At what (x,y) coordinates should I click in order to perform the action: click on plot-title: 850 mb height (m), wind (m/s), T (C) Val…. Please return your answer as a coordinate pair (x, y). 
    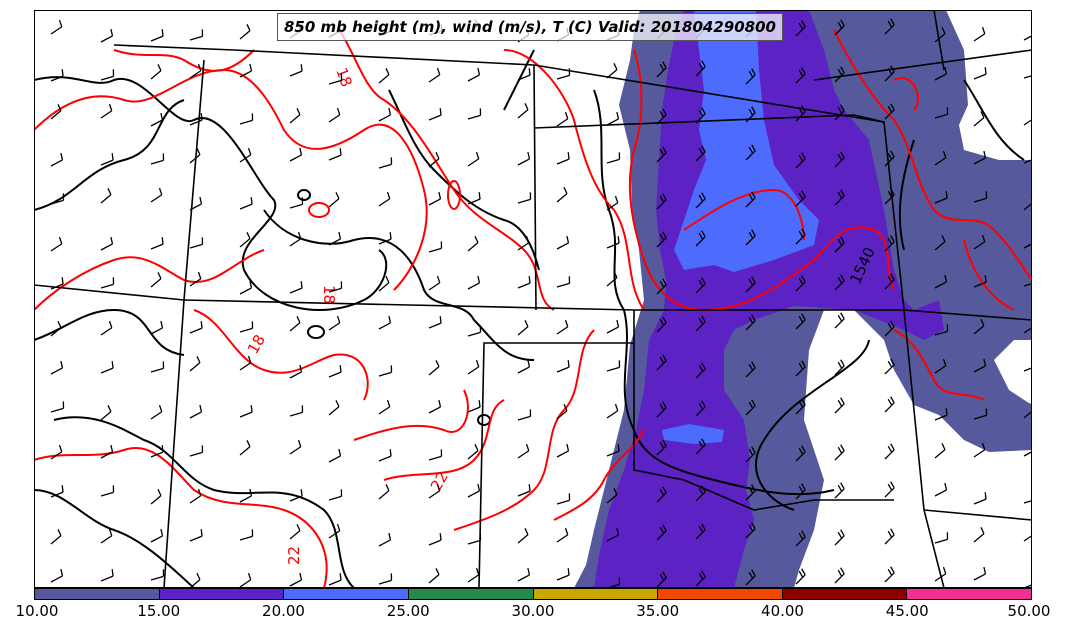
    Looking at the image, I should click on (530, 27).